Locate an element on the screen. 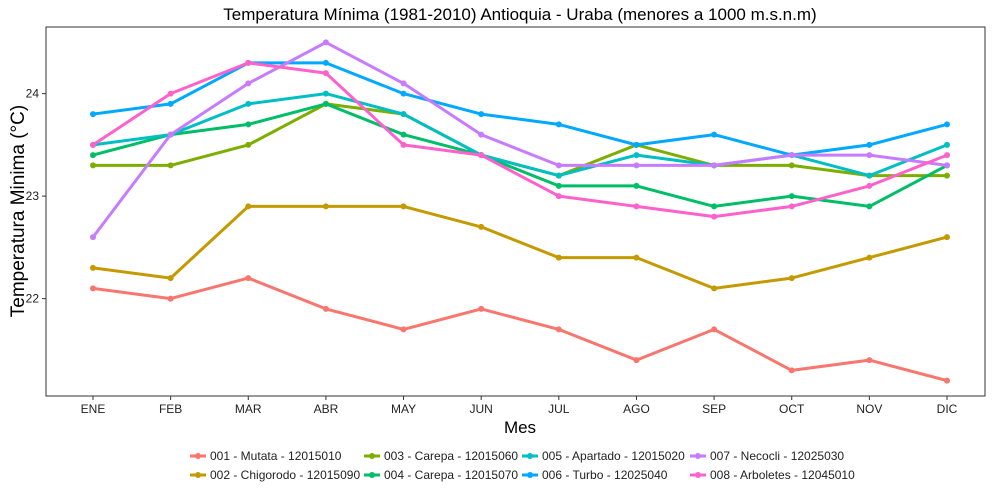 This screenshot has width=1000, height=500. x-tick-label: JUL is located at coordinates (559, 409).